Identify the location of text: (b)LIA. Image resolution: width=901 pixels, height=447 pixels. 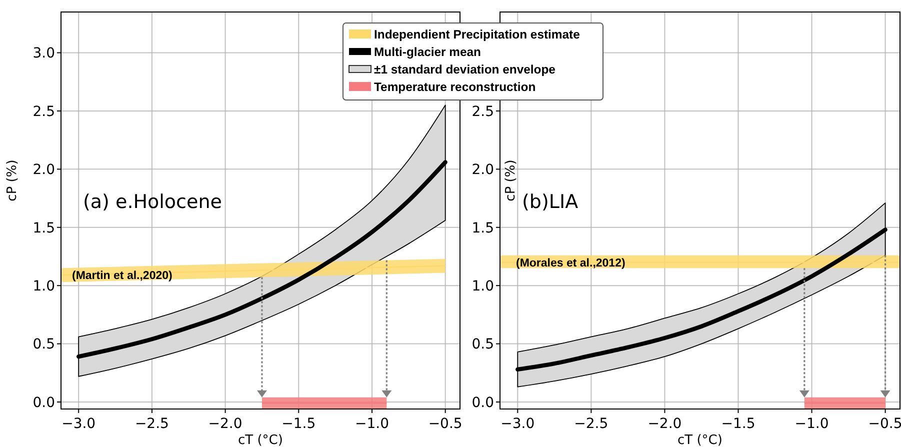
(550, 202).